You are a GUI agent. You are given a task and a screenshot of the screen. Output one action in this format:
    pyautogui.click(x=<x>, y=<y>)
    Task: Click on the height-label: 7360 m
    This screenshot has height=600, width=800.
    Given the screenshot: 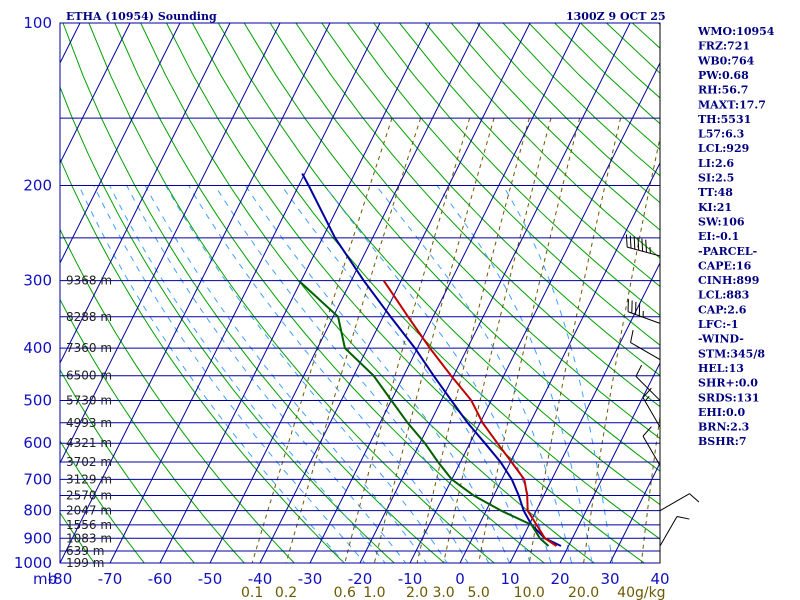 What is the action you would take?
    pyautogui.click(x=89, y=348)
    